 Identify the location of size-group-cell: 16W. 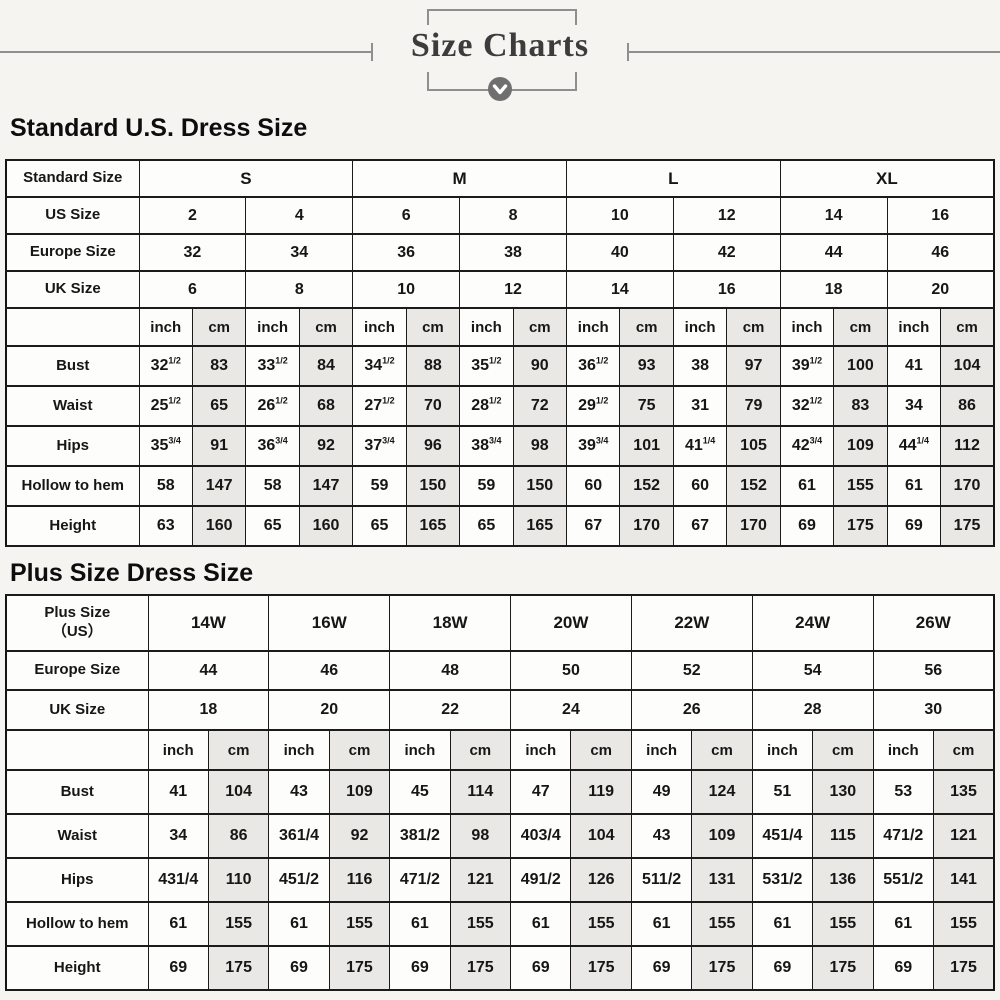
(329, 623).